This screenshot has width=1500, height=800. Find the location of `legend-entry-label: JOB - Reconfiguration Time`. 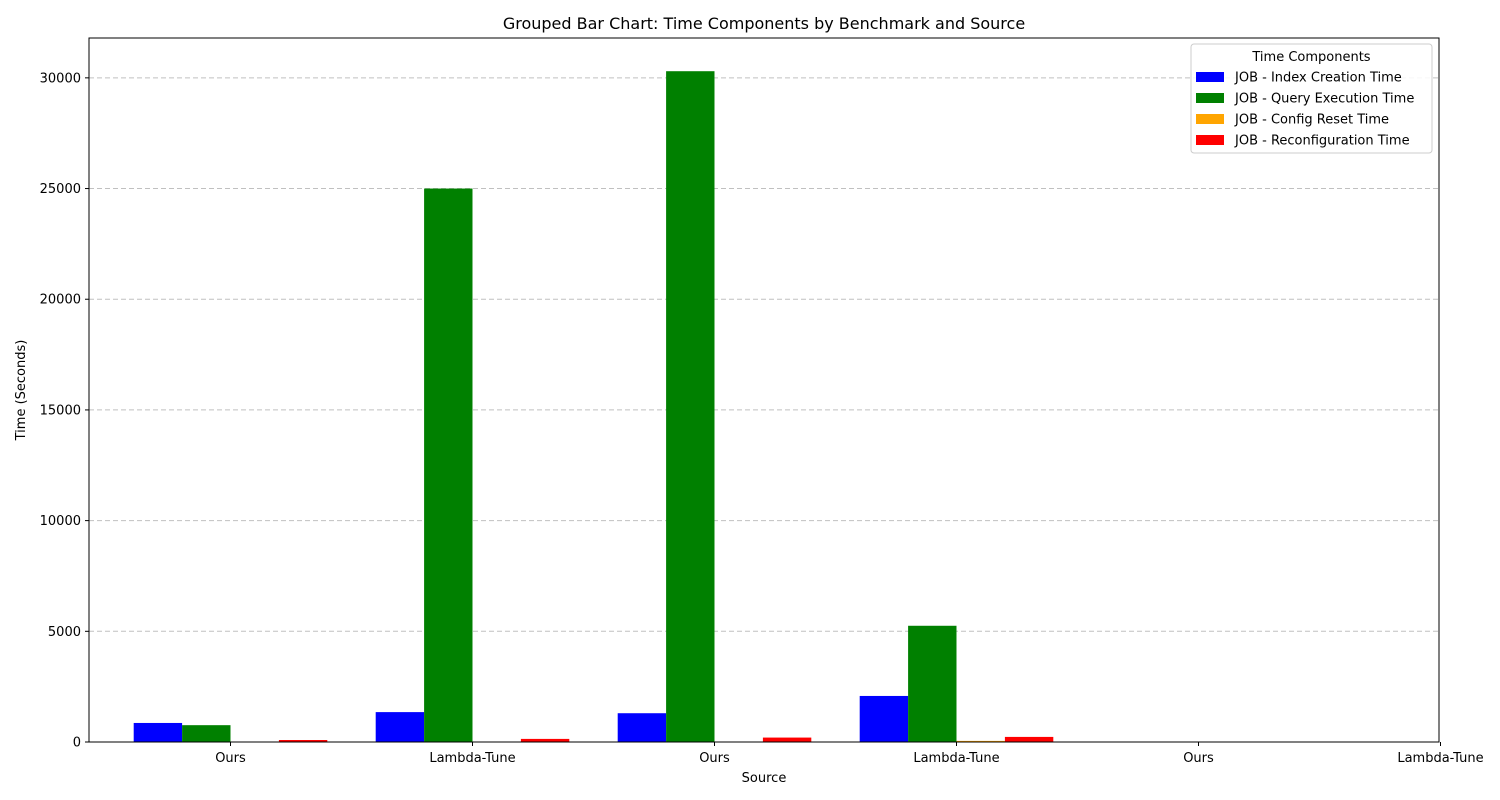

legend-entry-label: JOB - Reconfiguration Time is located at coordinates (1322, 141).